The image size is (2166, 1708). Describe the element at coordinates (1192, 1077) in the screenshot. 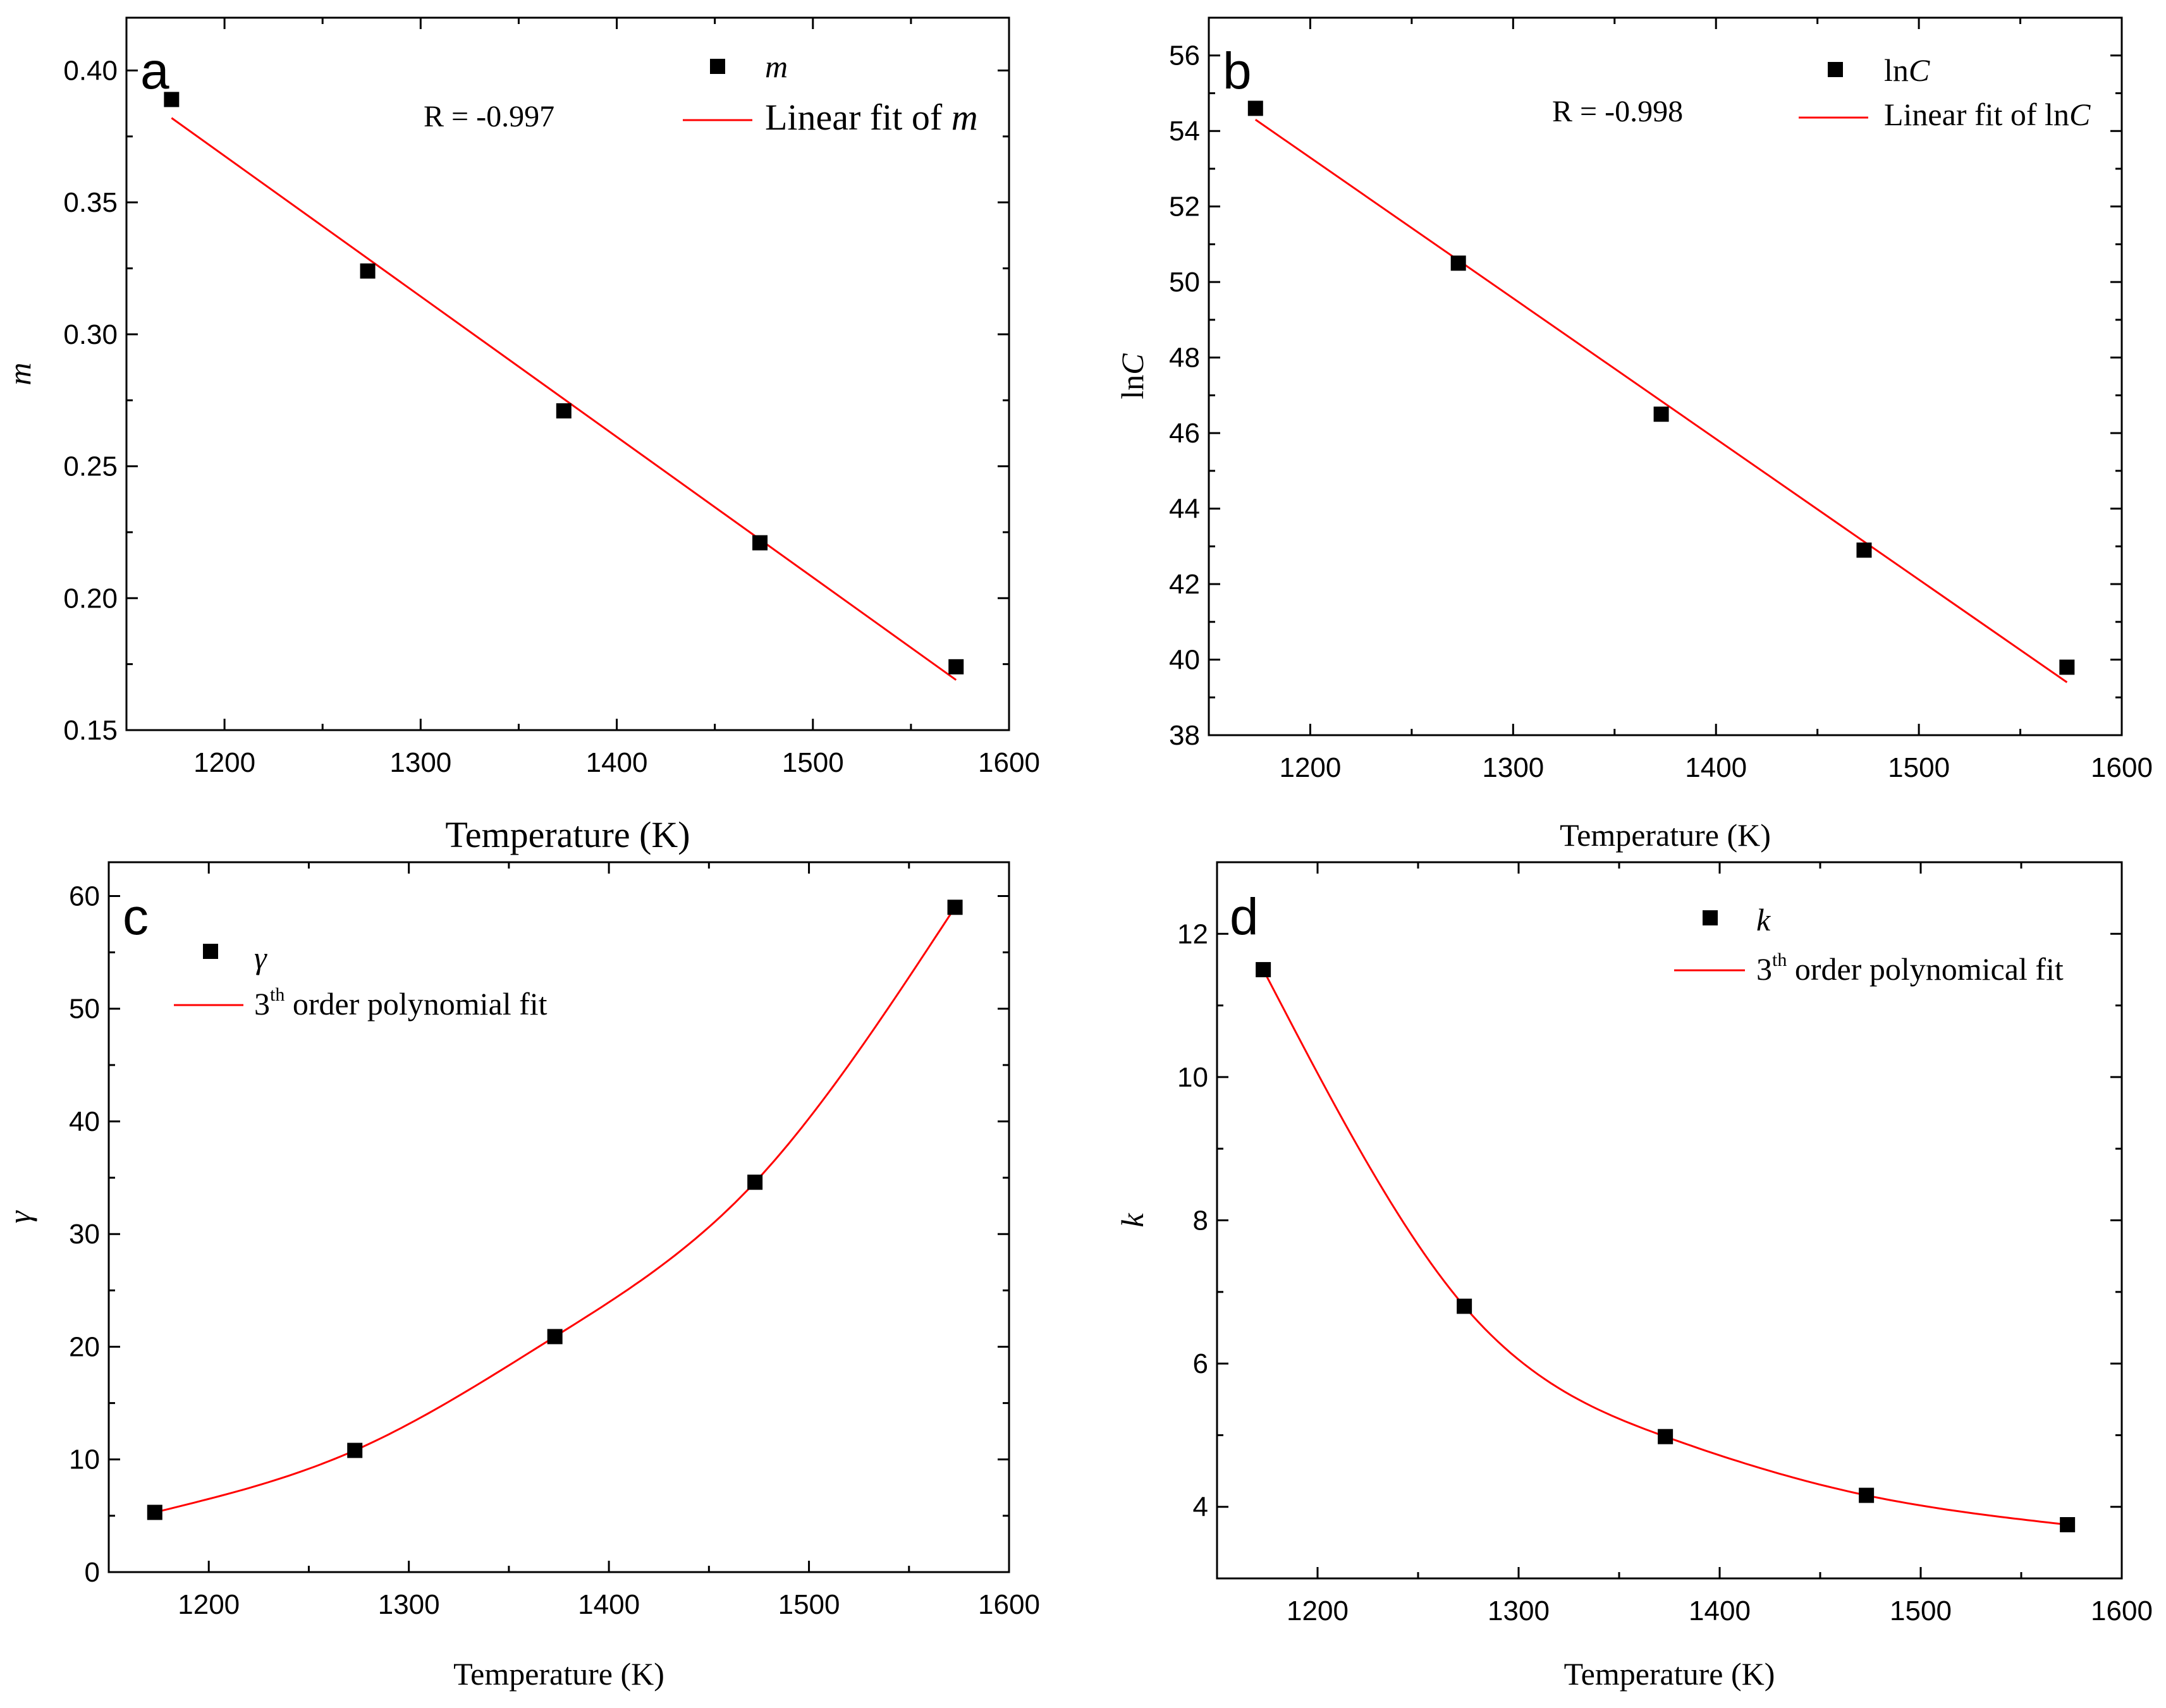

I see `y-tick-label: 10` at that location.